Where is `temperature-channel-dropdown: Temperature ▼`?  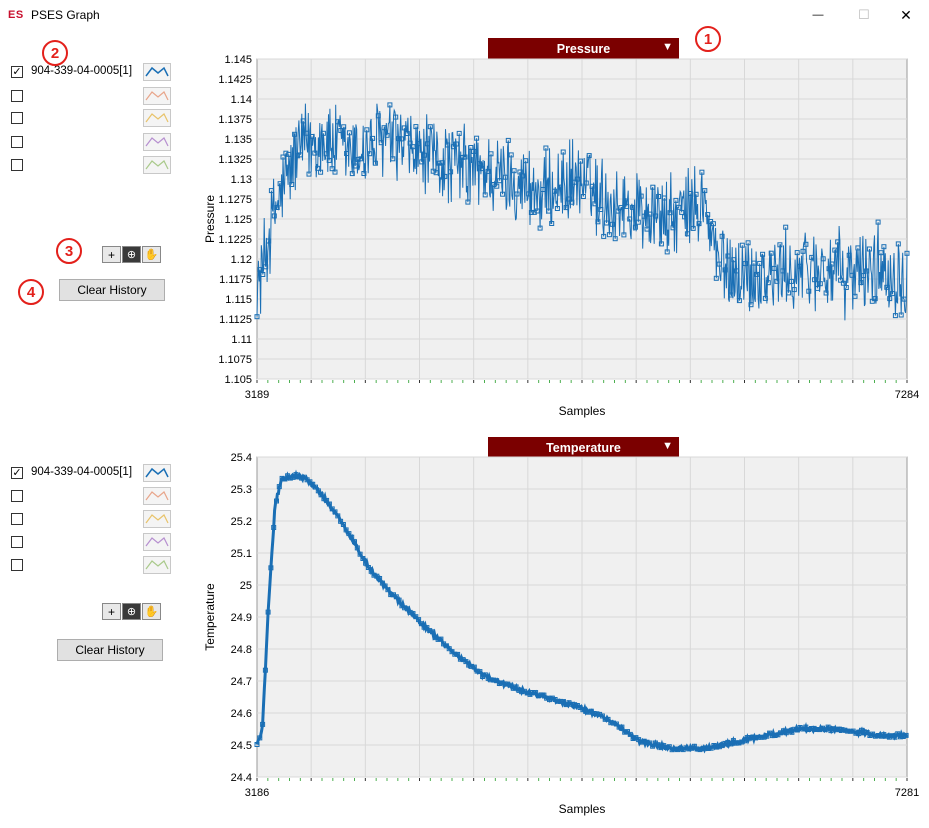
temperature-channel-dropdown: Temperature ▼ is located at coordinates (583, 447).